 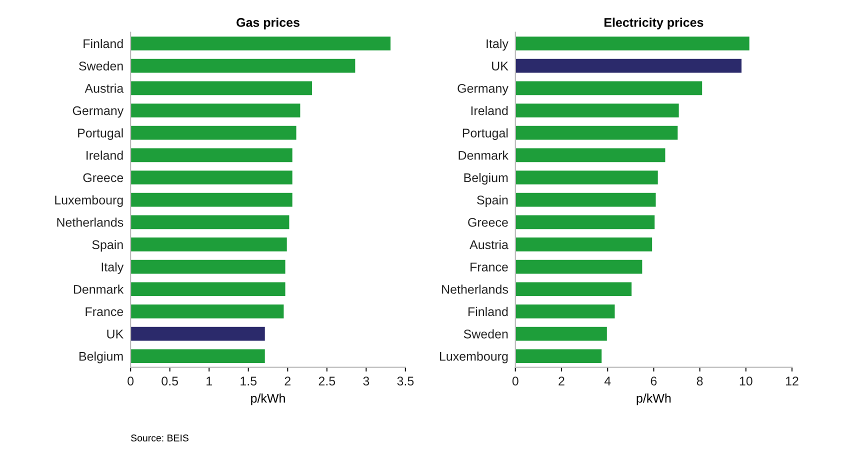 I want to click on x-tick-label: 3, so click(x=366, y=381).